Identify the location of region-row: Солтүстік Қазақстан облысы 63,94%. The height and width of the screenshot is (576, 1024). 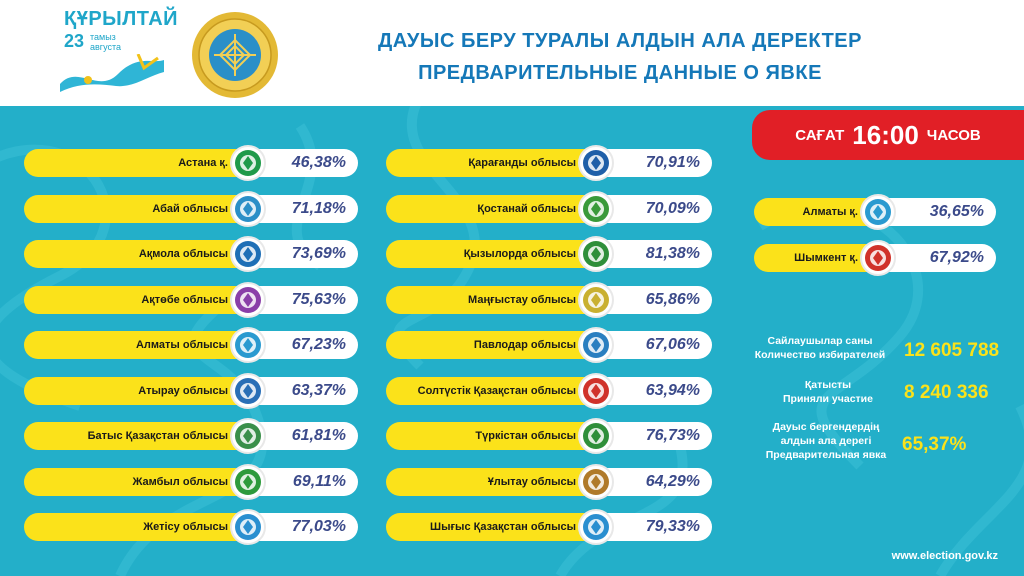
(549, 390).